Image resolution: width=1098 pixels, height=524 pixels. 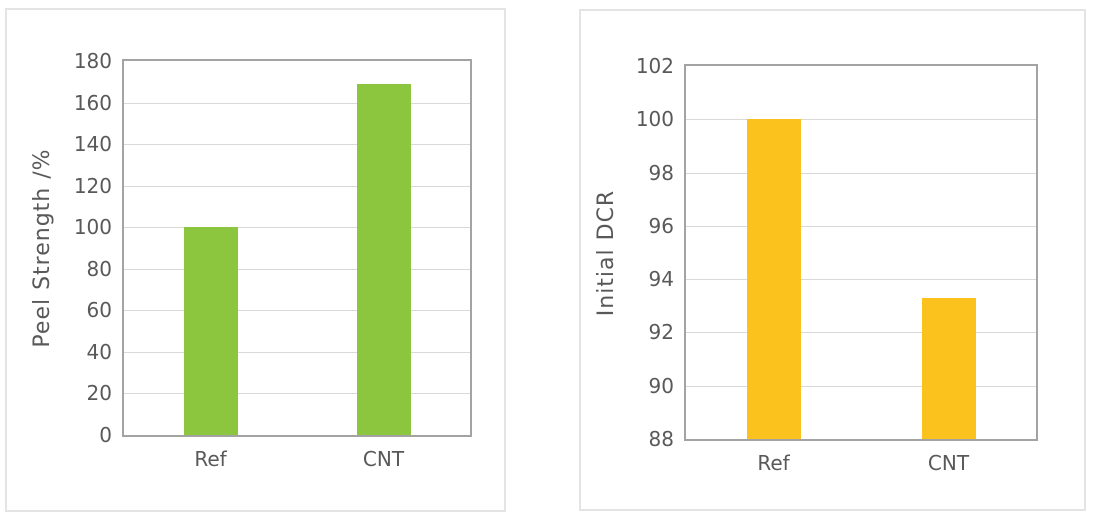 What do you see at coordinates (99, 351) in the screenshot?
I see `y-tick-label: 40` at bounding box center [99, 351].